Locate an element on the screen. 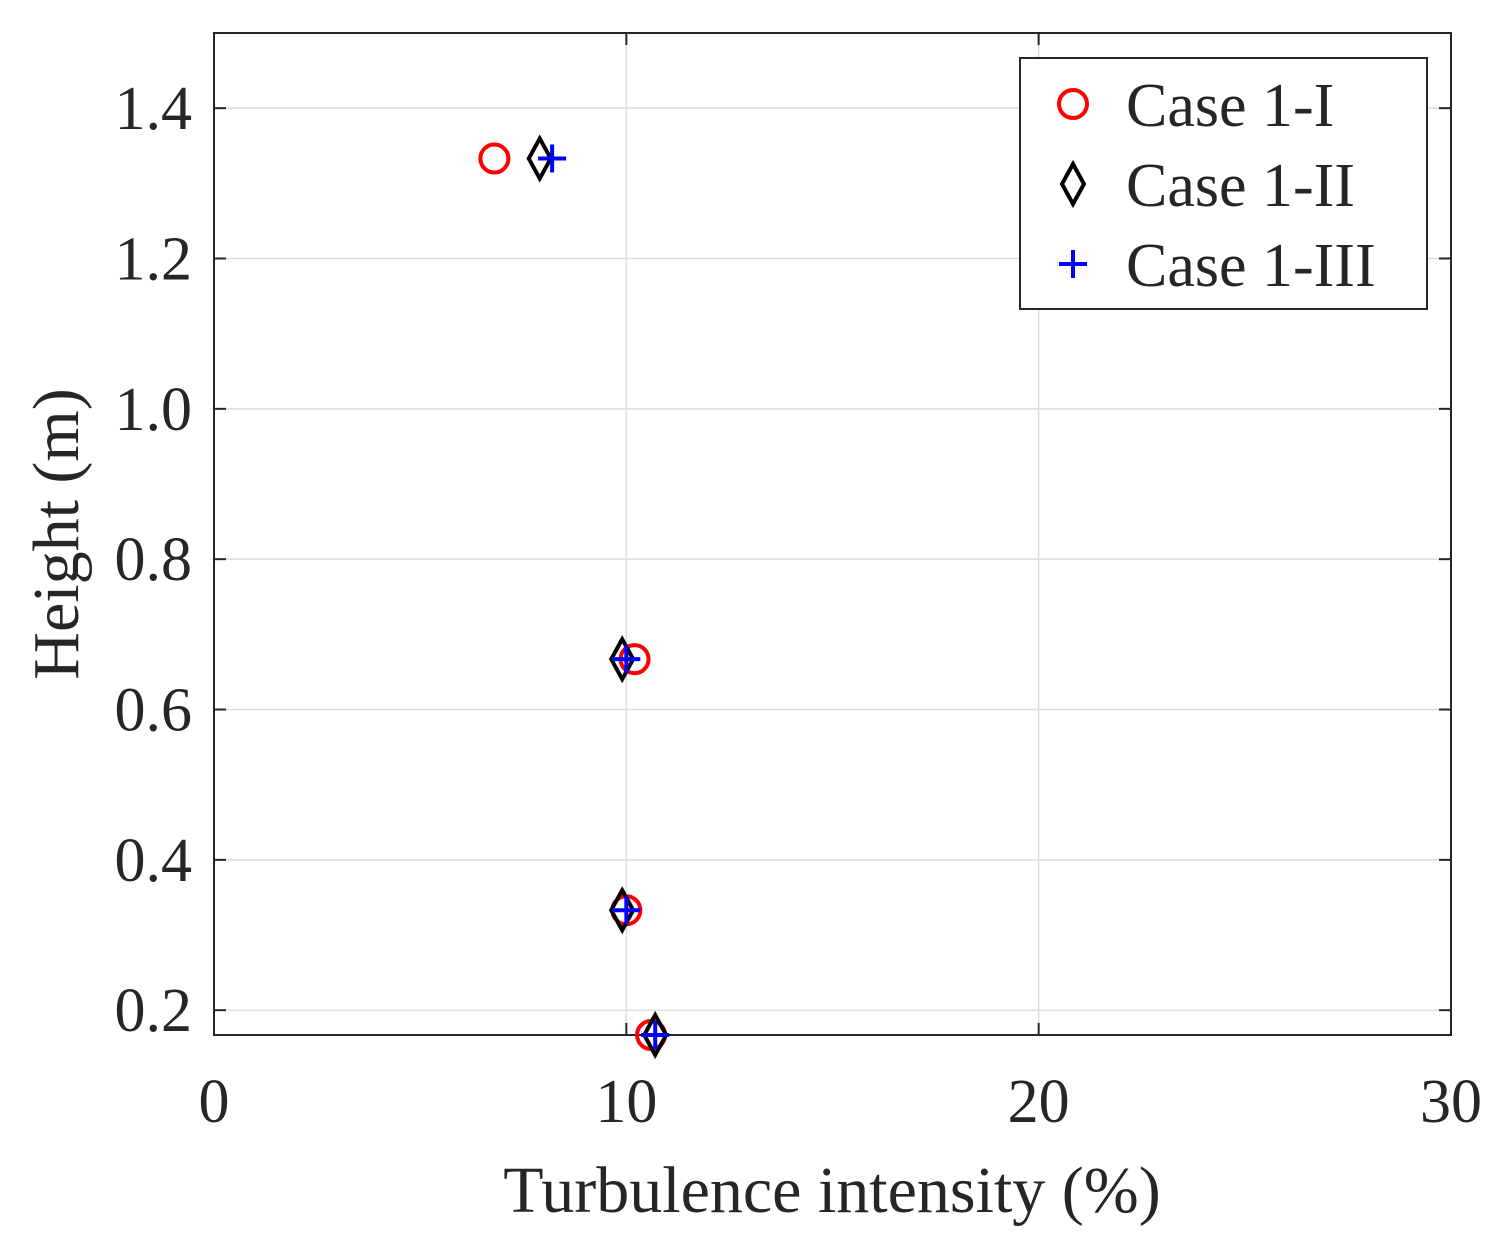  x-tick-label: 0 is located at coordinates (214, 1102).